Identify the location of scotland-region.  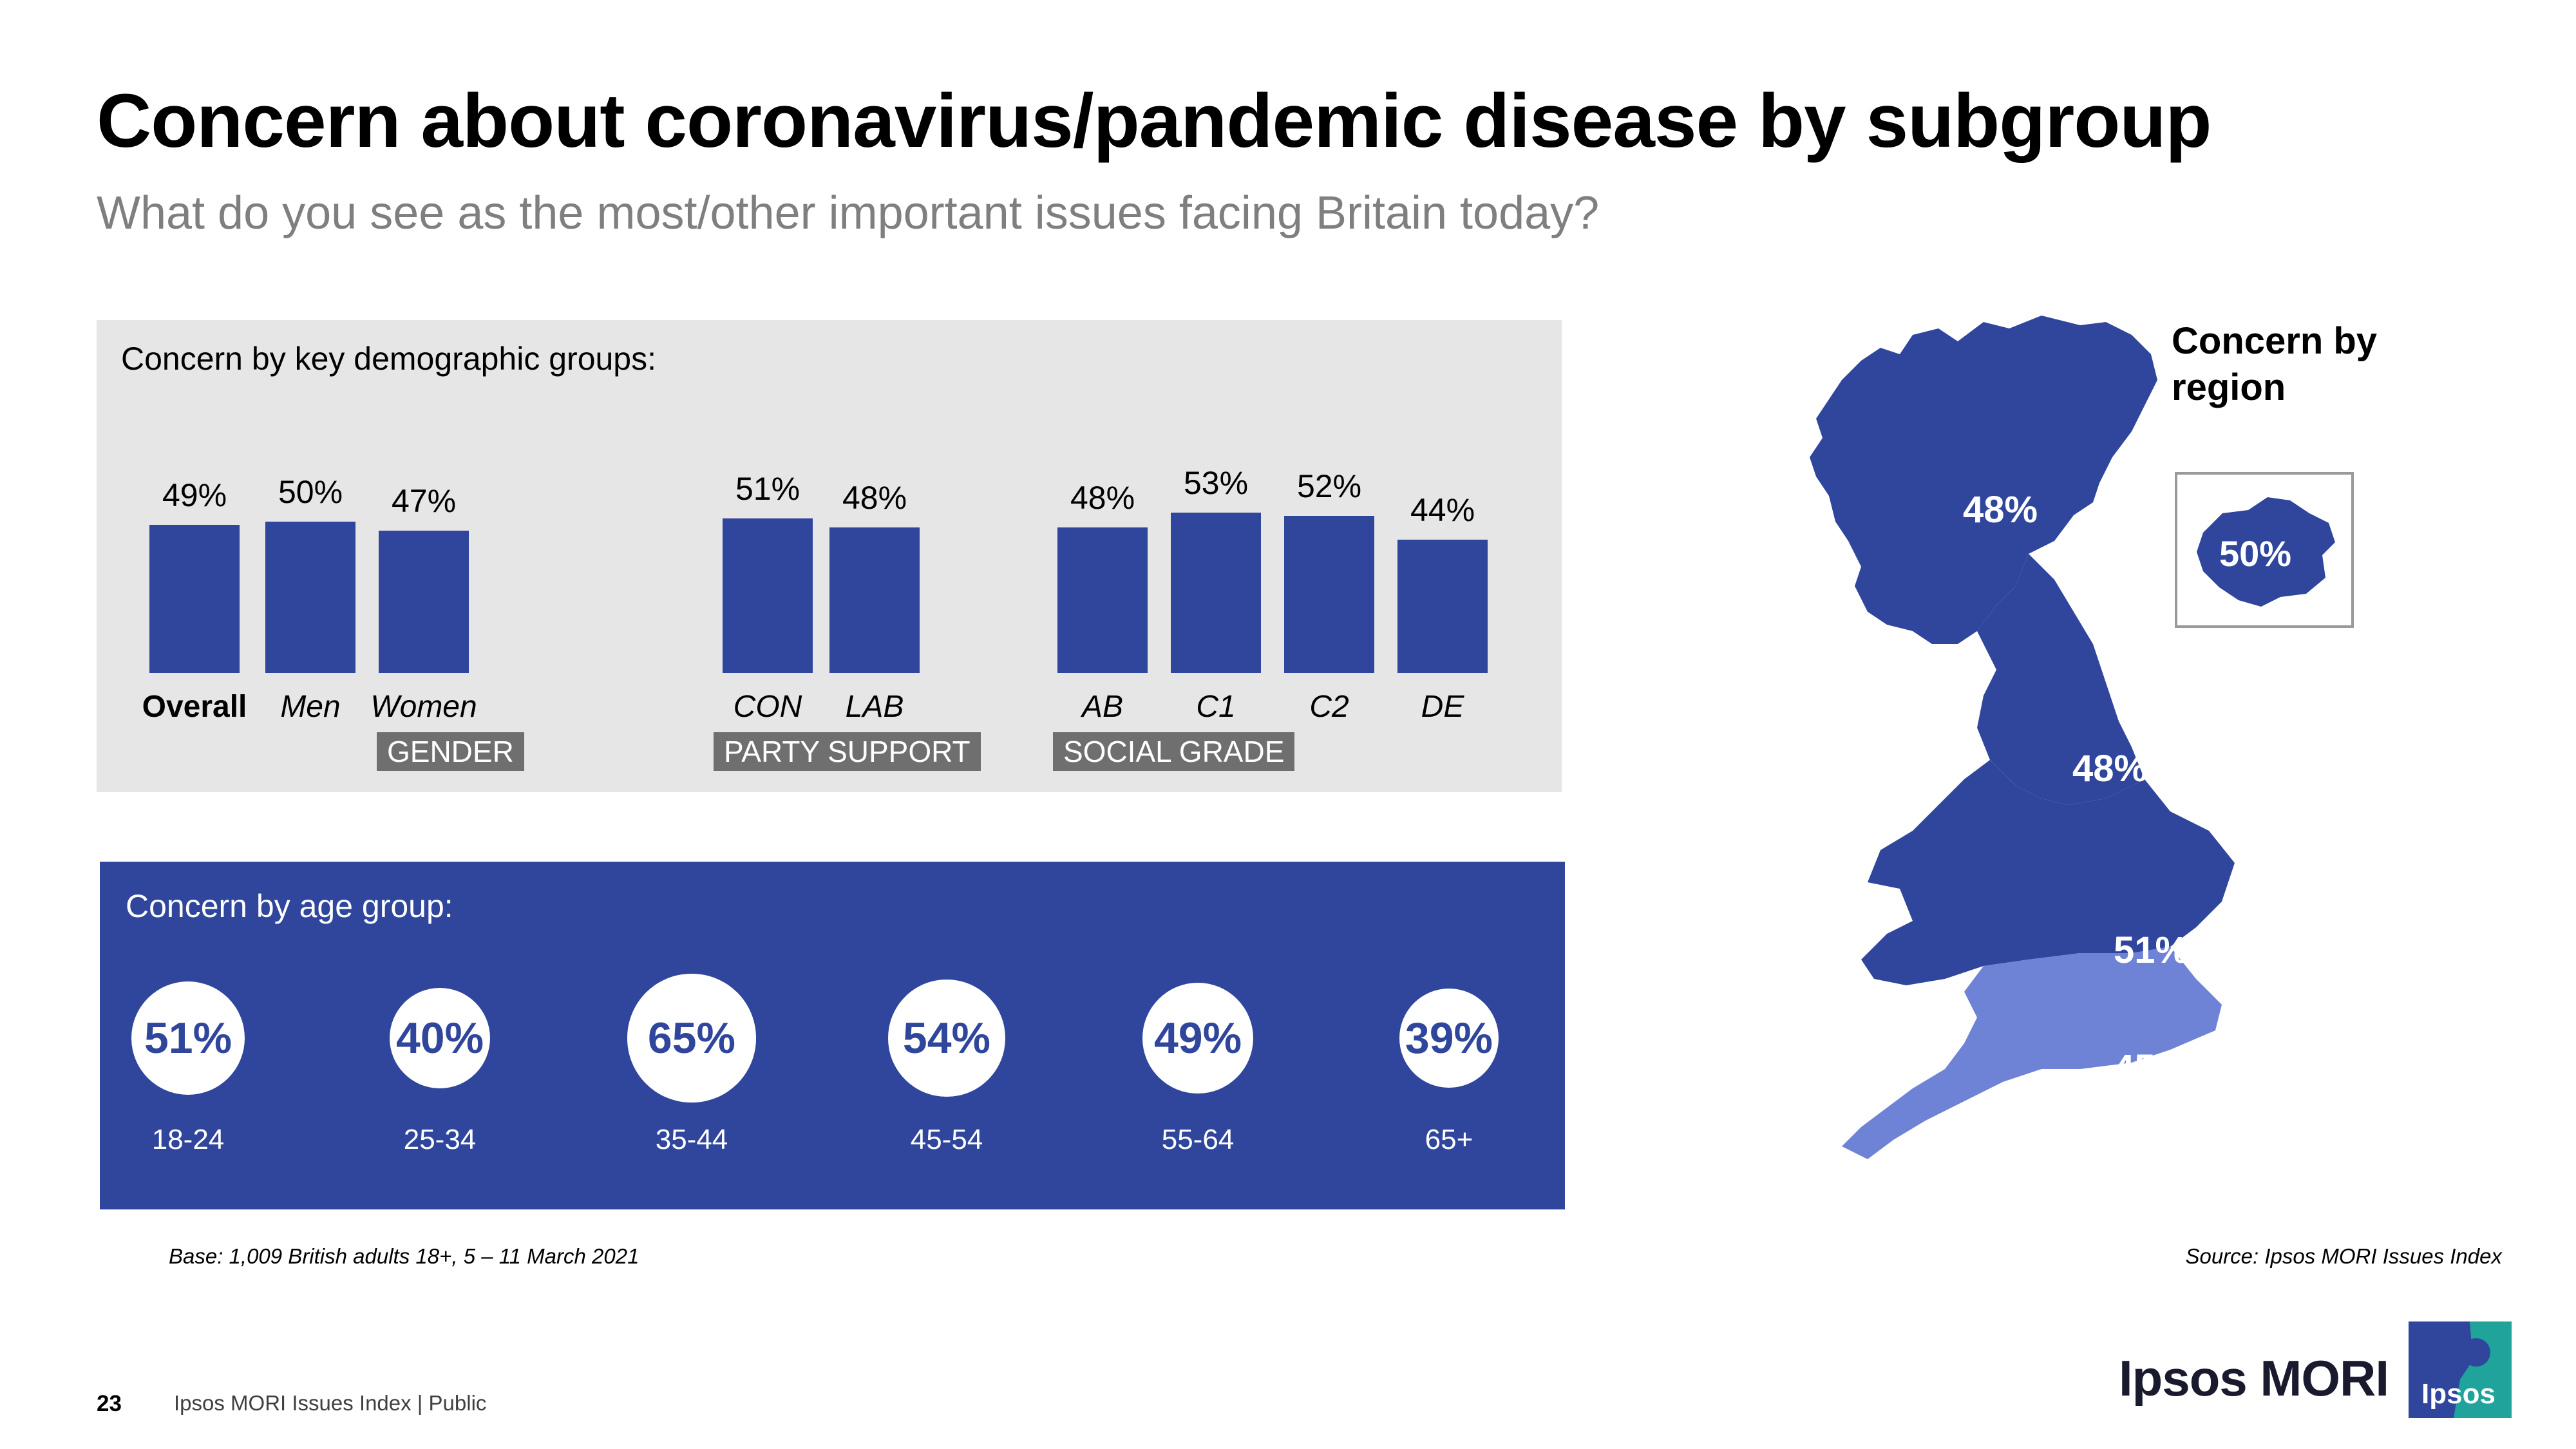
(1983, 480).